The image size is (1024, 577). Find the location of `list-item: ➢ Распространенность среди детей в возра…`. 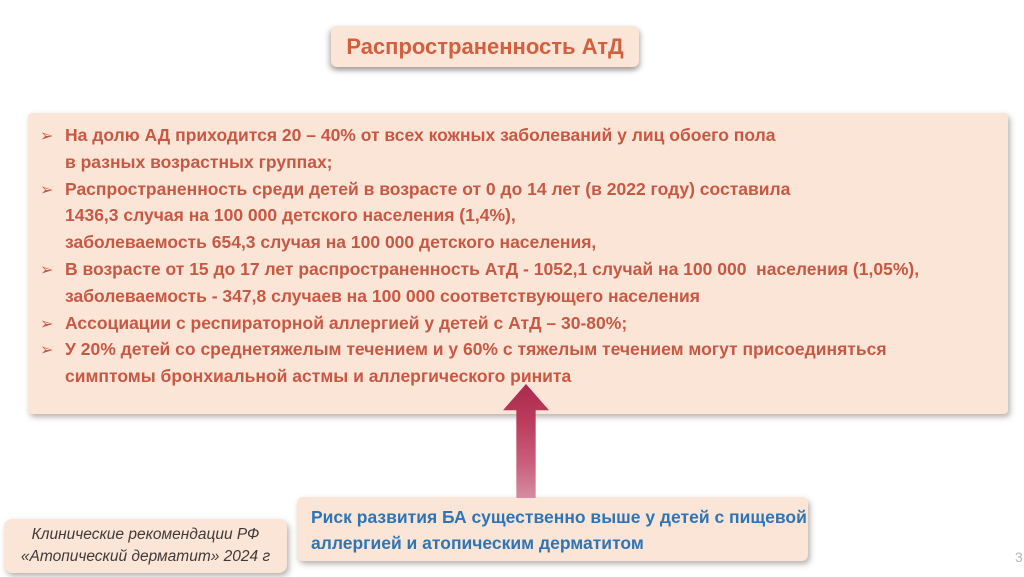

list-item: ➢ Распространенность среди детей в возра… is located at coordinates (520, 189).